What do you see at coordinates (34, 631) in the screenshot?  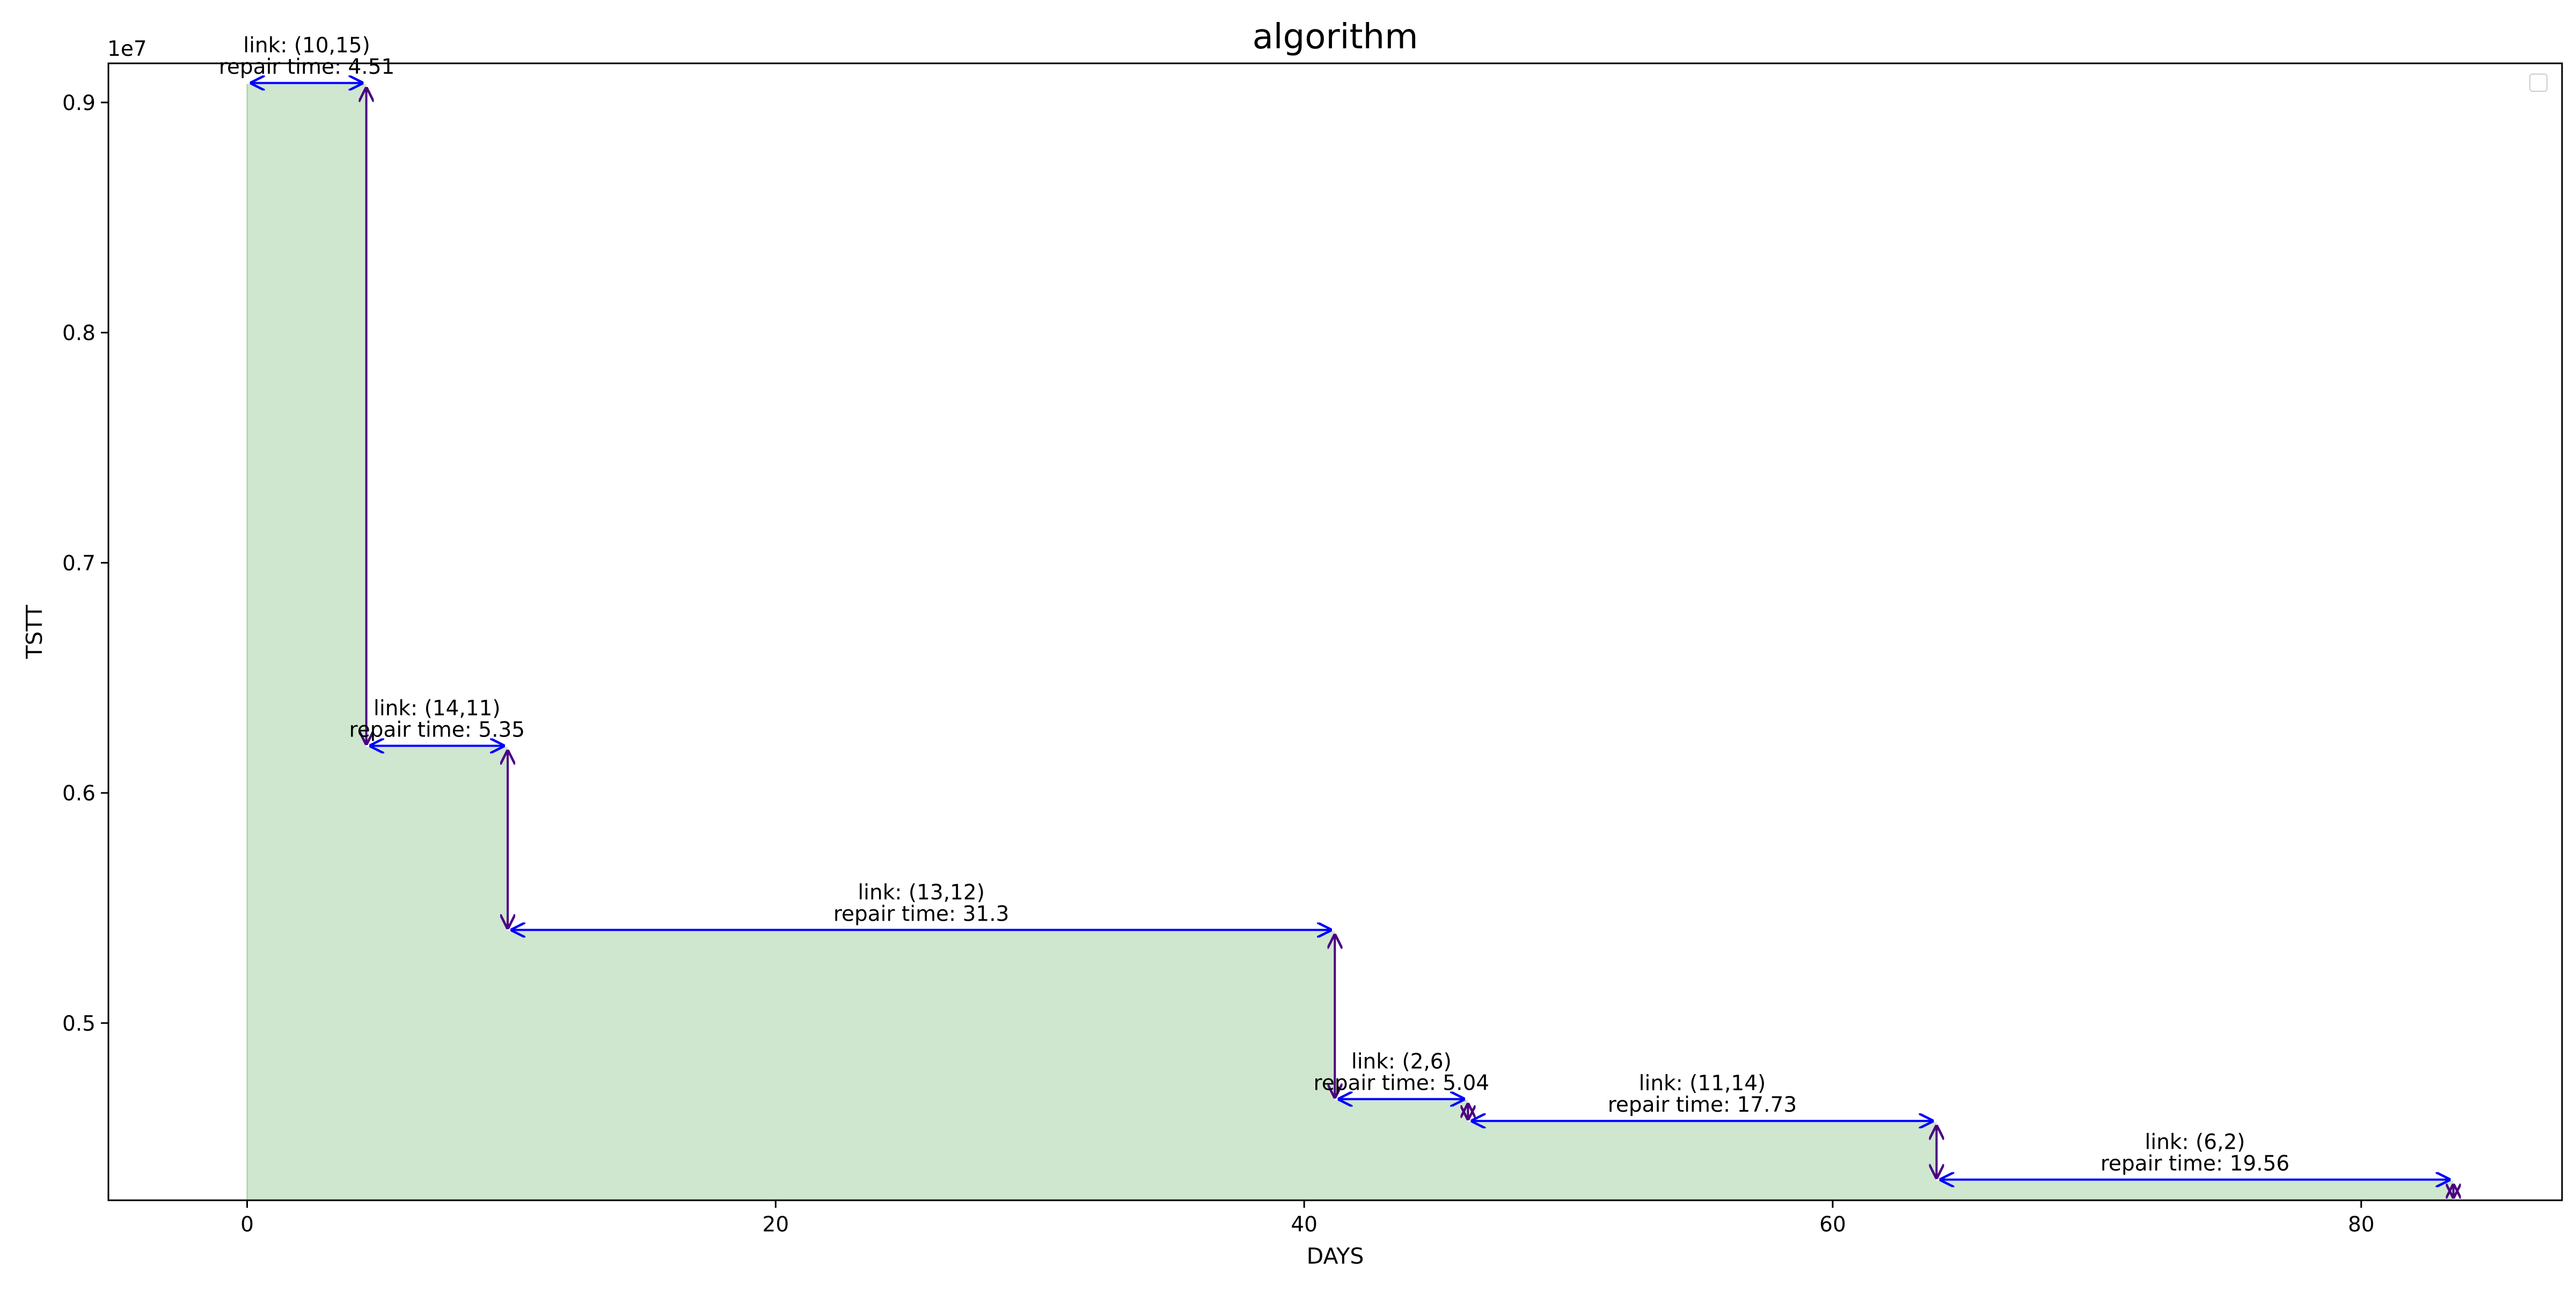 I see `y-axis-label: TSTT` at bounding box center [34, 631].